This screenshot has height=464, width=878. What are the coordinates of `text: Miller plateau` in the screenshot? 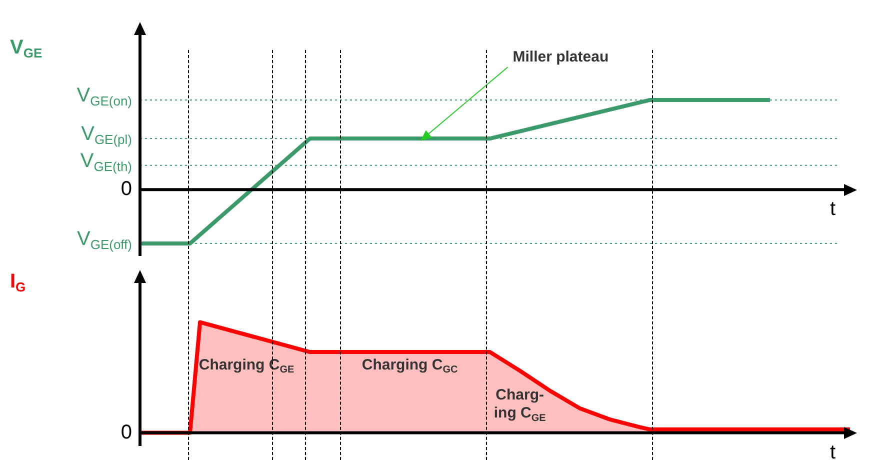 It's located at (560, 57).